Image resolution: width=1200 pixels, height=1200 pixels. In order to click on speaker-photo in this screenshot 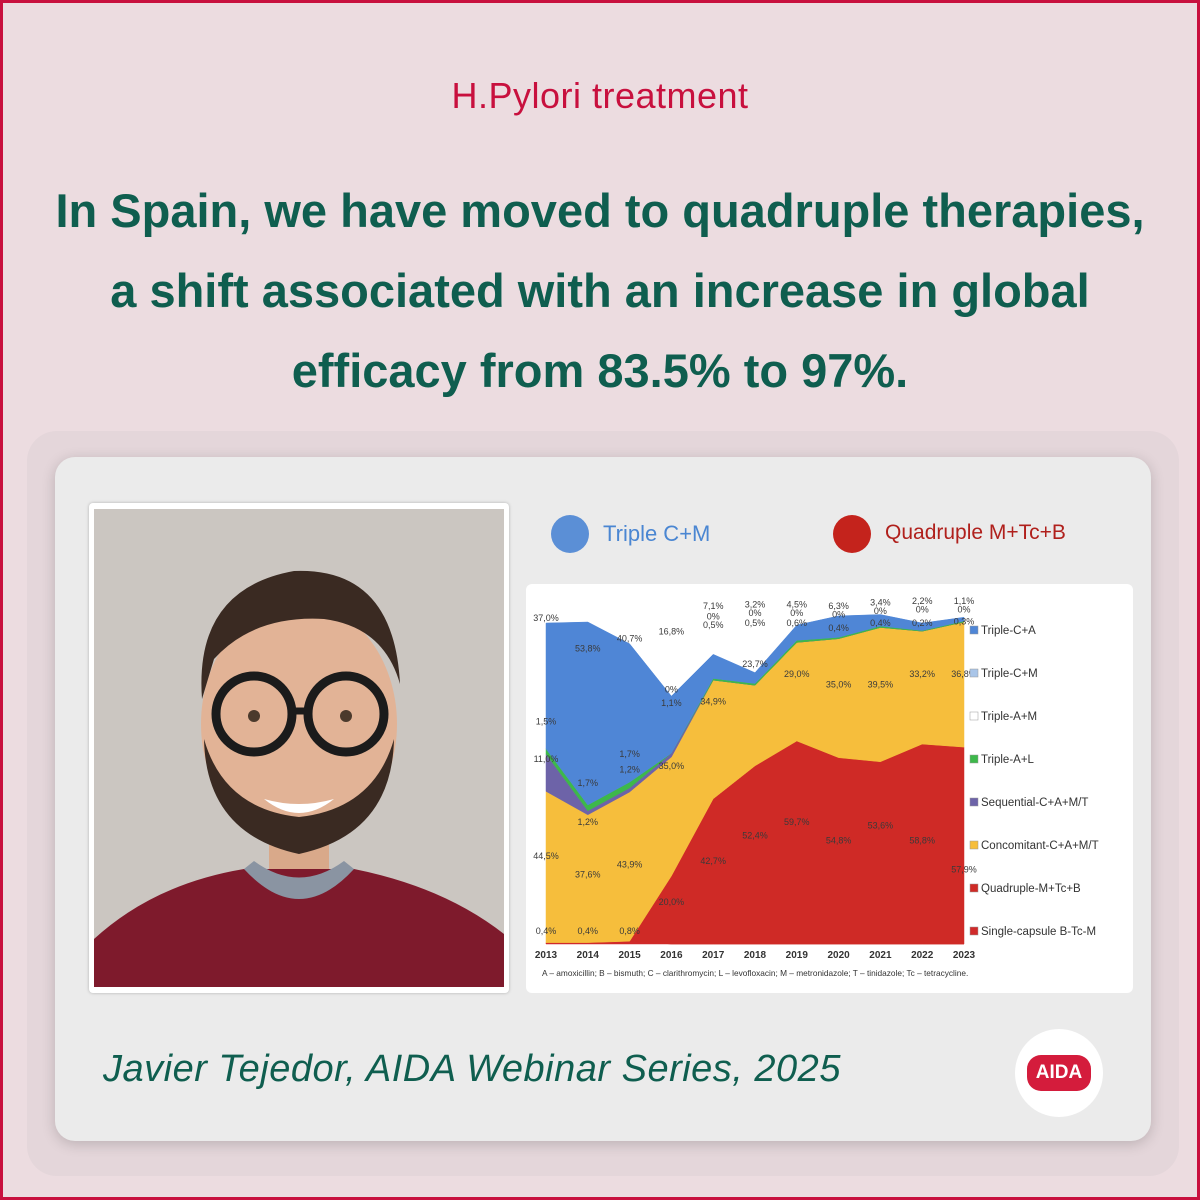, I will do `click(299, 748)`.